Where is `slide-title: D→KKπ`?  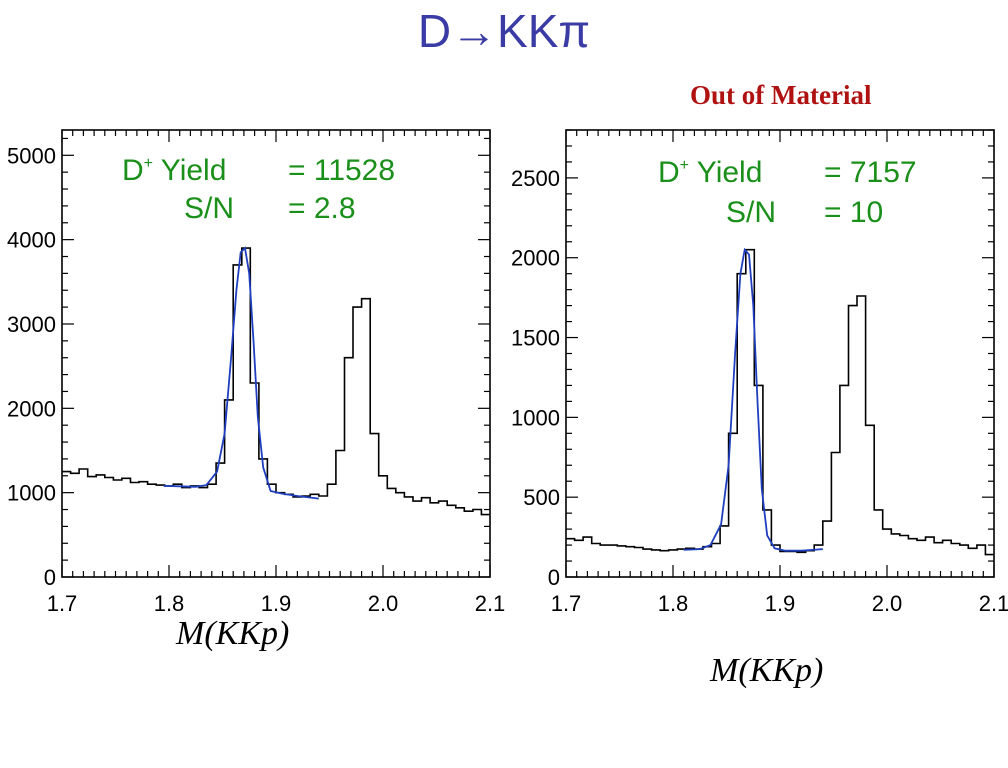
slide-title: D→KKπ is located at coordinates (504, 31).